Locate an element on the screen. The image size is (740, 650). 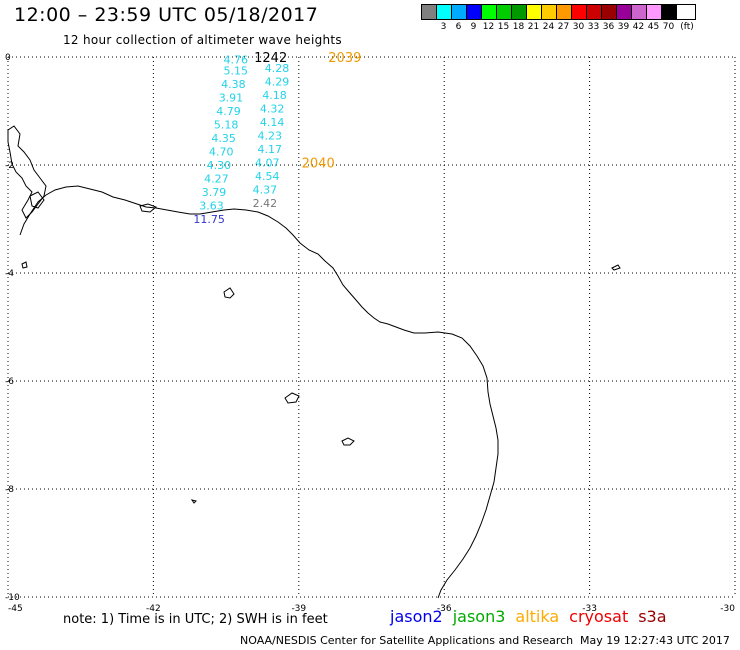
wave-height-value: 4.17 is located at coordinates (269, 149).